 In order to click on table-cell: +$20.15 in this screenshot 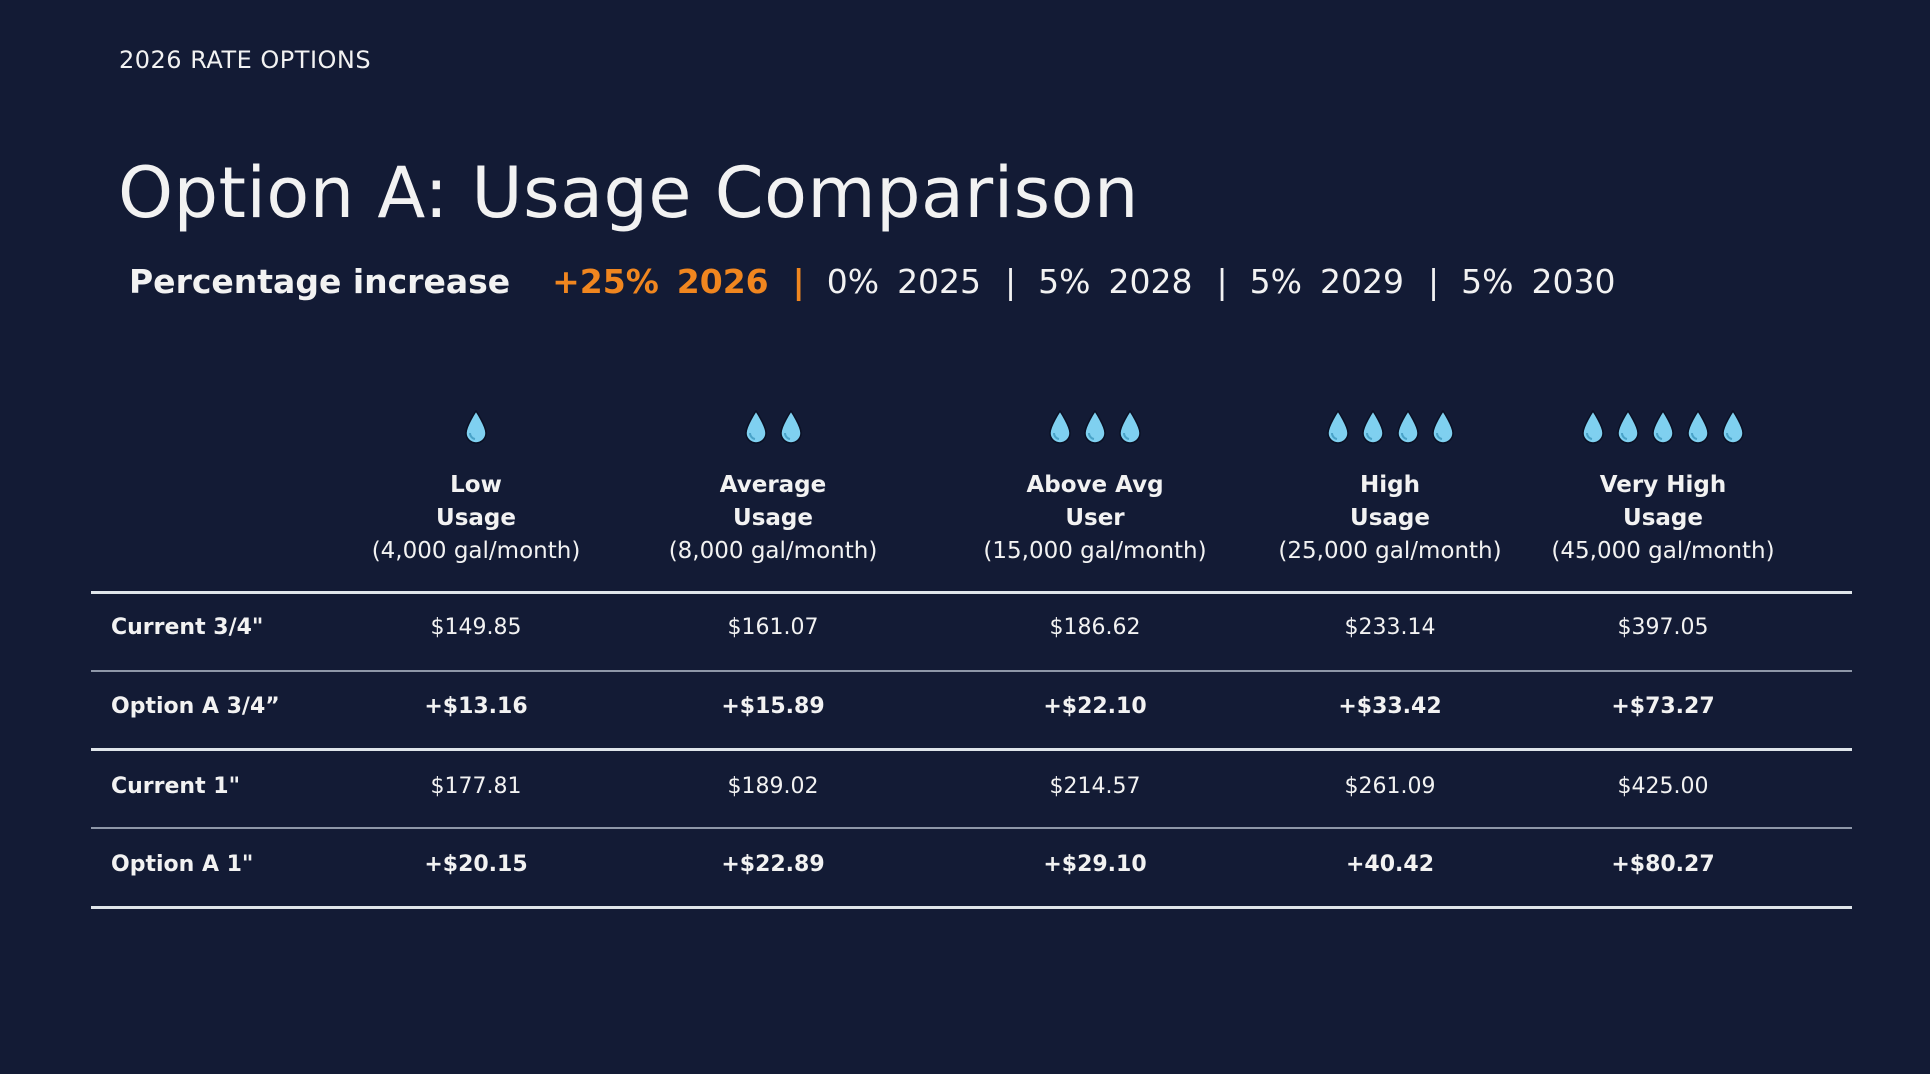, I will do `click(476, 864)`.